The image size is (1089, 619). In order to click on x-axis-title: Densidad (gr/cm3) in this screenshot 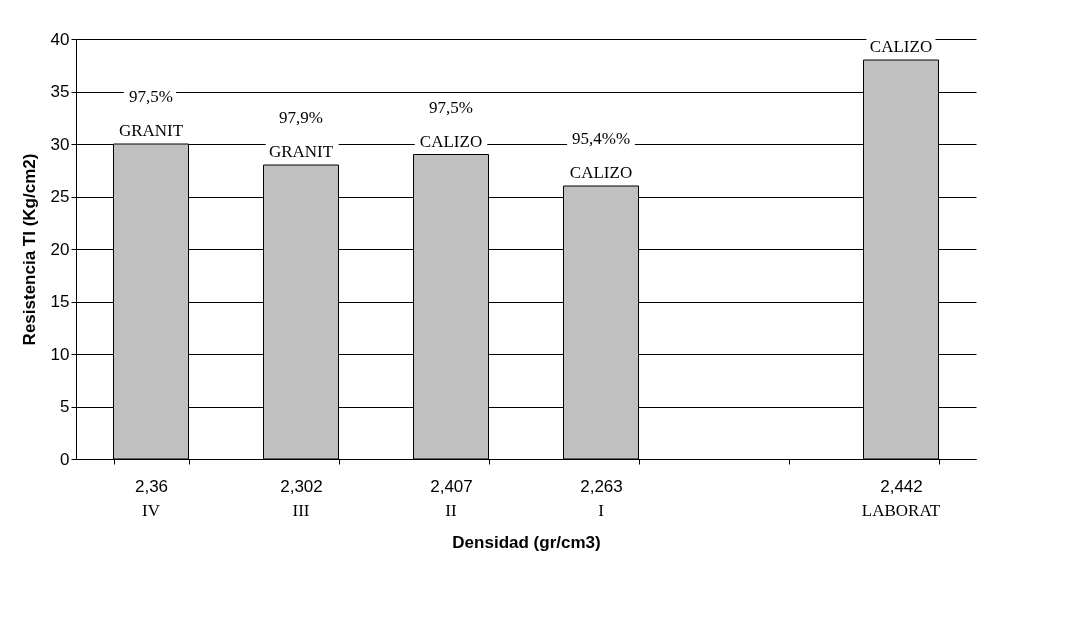, I will do `click(526, 542)`.